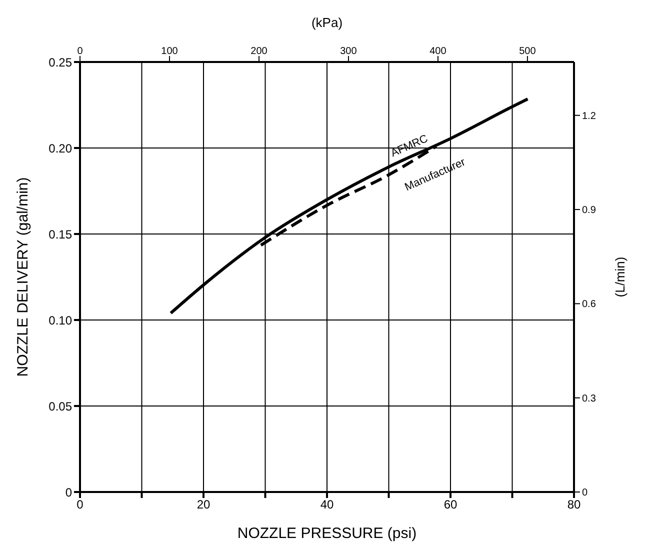  I want to click on x2-tick-label: 500, so click(527, 51).